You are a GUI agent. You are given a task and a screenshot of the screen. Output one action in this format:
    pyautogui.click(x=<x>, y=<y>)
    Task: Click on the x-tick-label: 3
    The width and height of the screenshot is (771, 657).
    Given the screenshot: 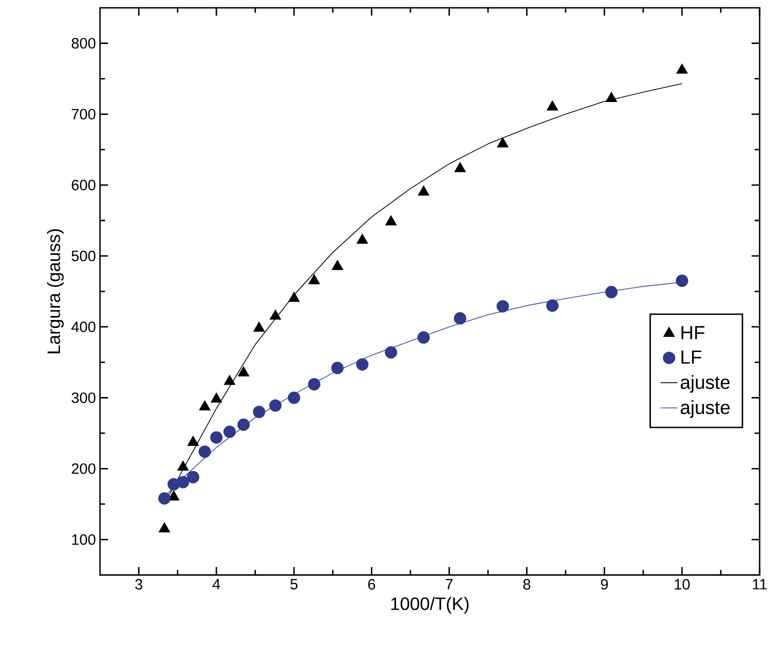 What is the action you would take?
    pyautogui.click(x=138, y=584)
    